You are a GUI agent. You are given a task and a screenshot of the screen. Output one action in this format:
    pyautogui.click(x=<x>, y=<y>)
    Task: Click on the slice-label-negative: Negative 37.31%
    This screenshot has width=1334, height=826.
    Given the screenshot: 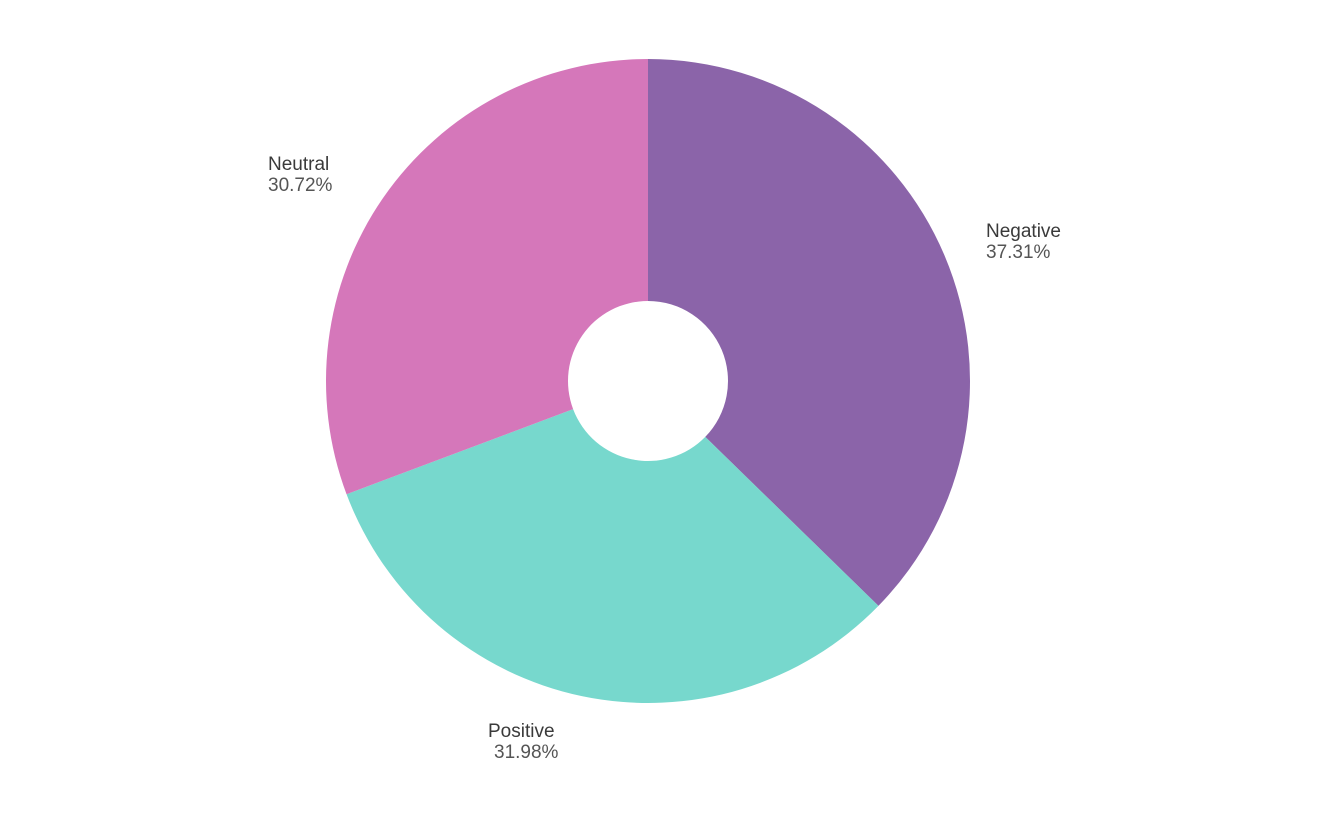 What is the action you would take?
    pyautogui.click(x=1023, y=242)
    